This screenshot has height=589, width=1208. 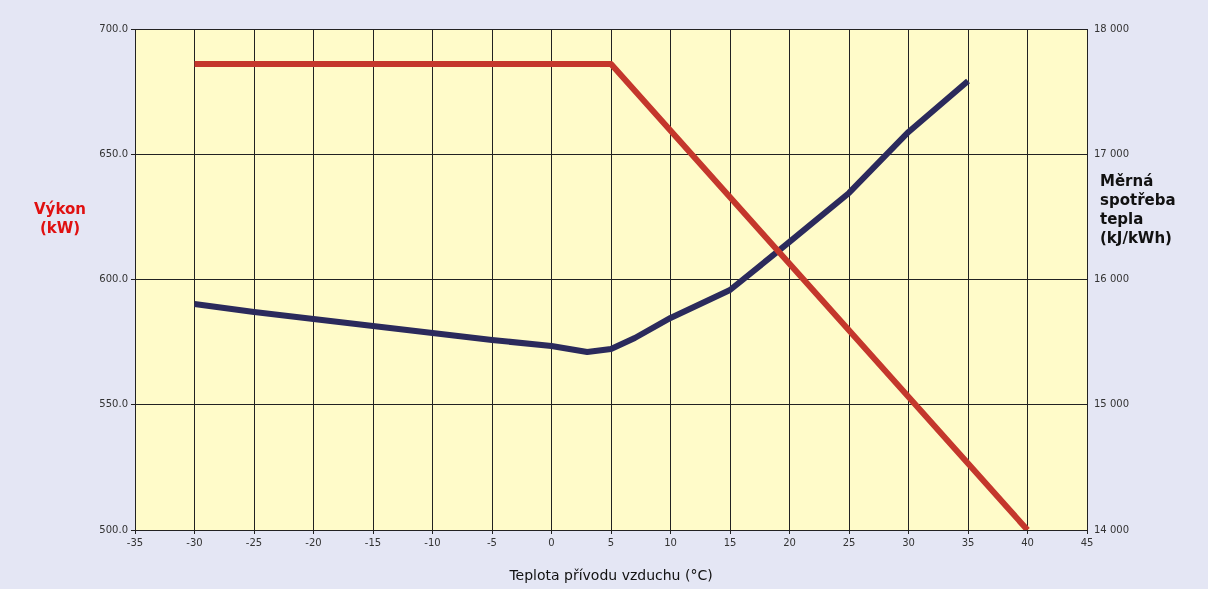 What do you see at coordinates (968, 542) in the screenshot?
I see `x-tick-label: 35` at bounding box center [968, 542].